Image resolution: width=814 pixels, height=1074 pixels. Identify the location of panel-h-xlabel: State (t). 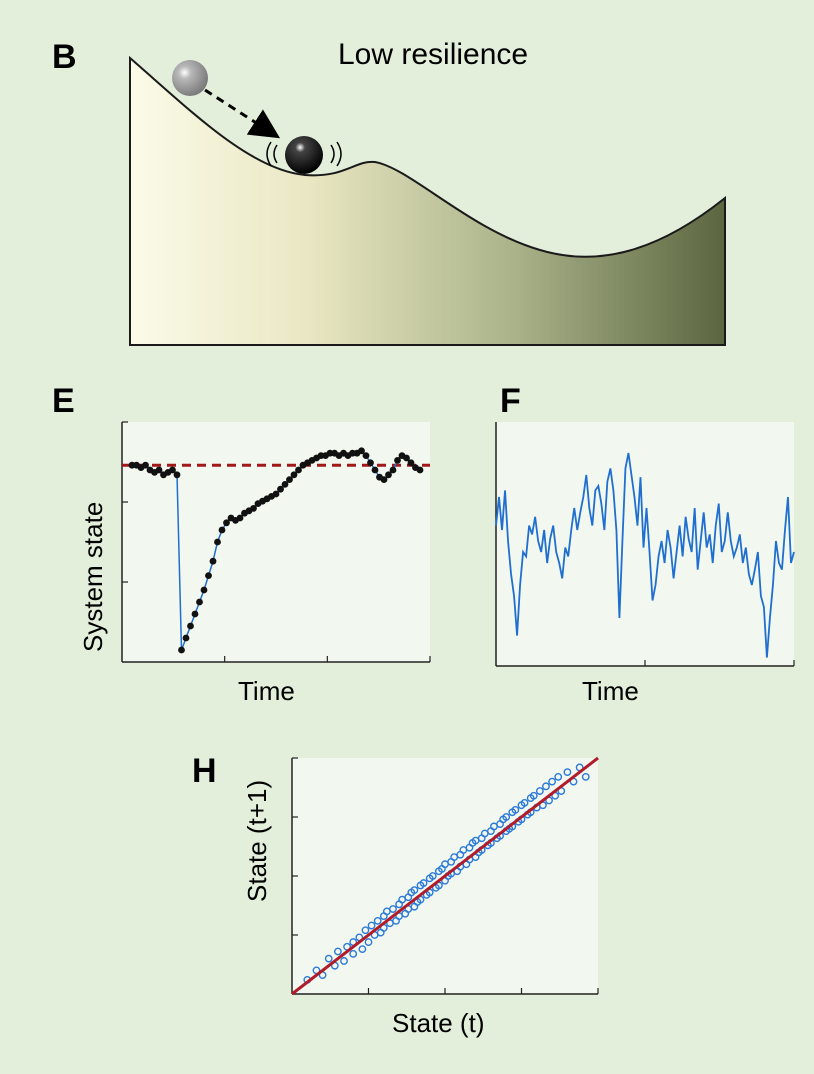
(438, 1023).